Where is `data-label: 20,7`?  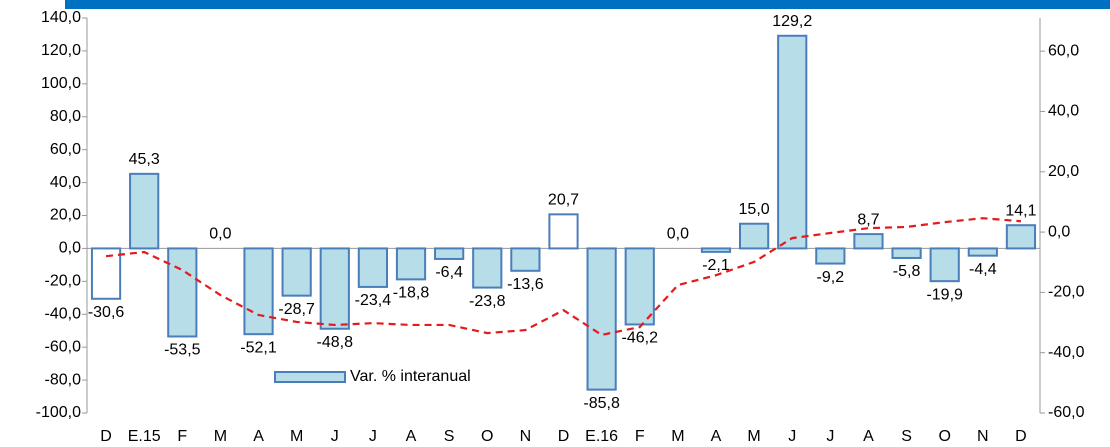
data-label: 20,7 is located at coordinates (563, 200).